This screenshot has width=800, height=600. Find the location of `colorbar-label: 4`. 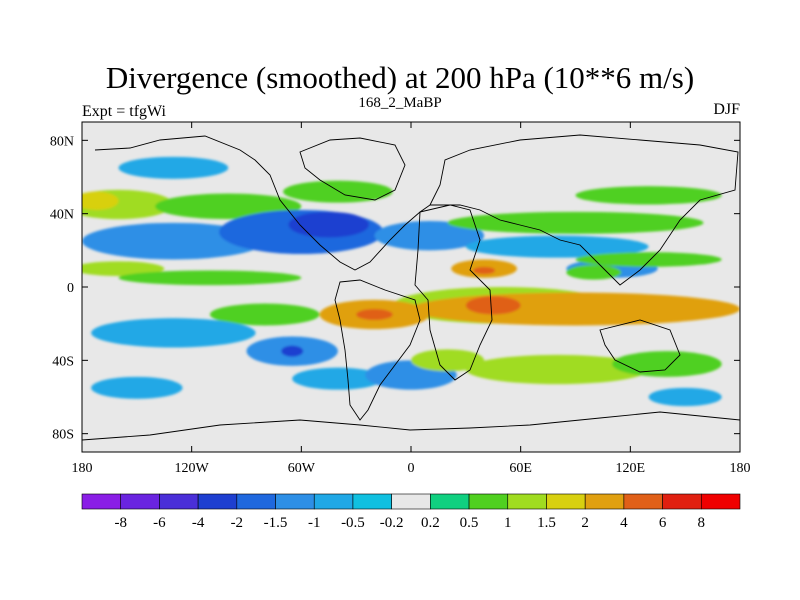

colorbar-label: 4 is located at coordinates (624, 523).